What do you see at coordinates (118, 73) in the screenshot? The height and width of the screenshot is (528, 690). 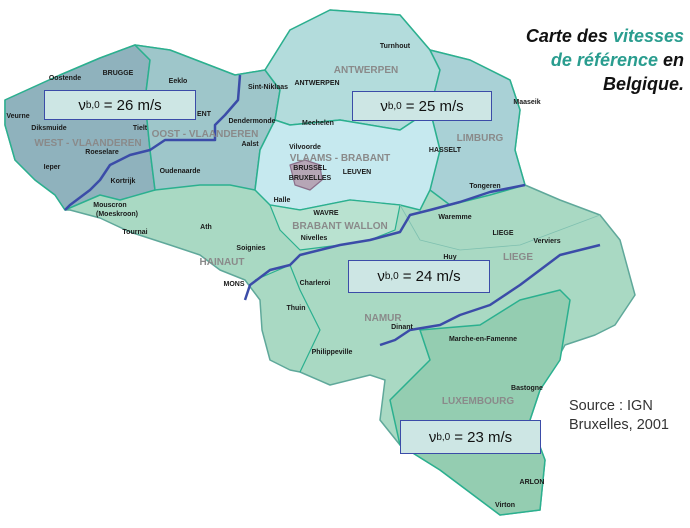 I see `city-label: BRUGGE` at bounding box center [118, 73].